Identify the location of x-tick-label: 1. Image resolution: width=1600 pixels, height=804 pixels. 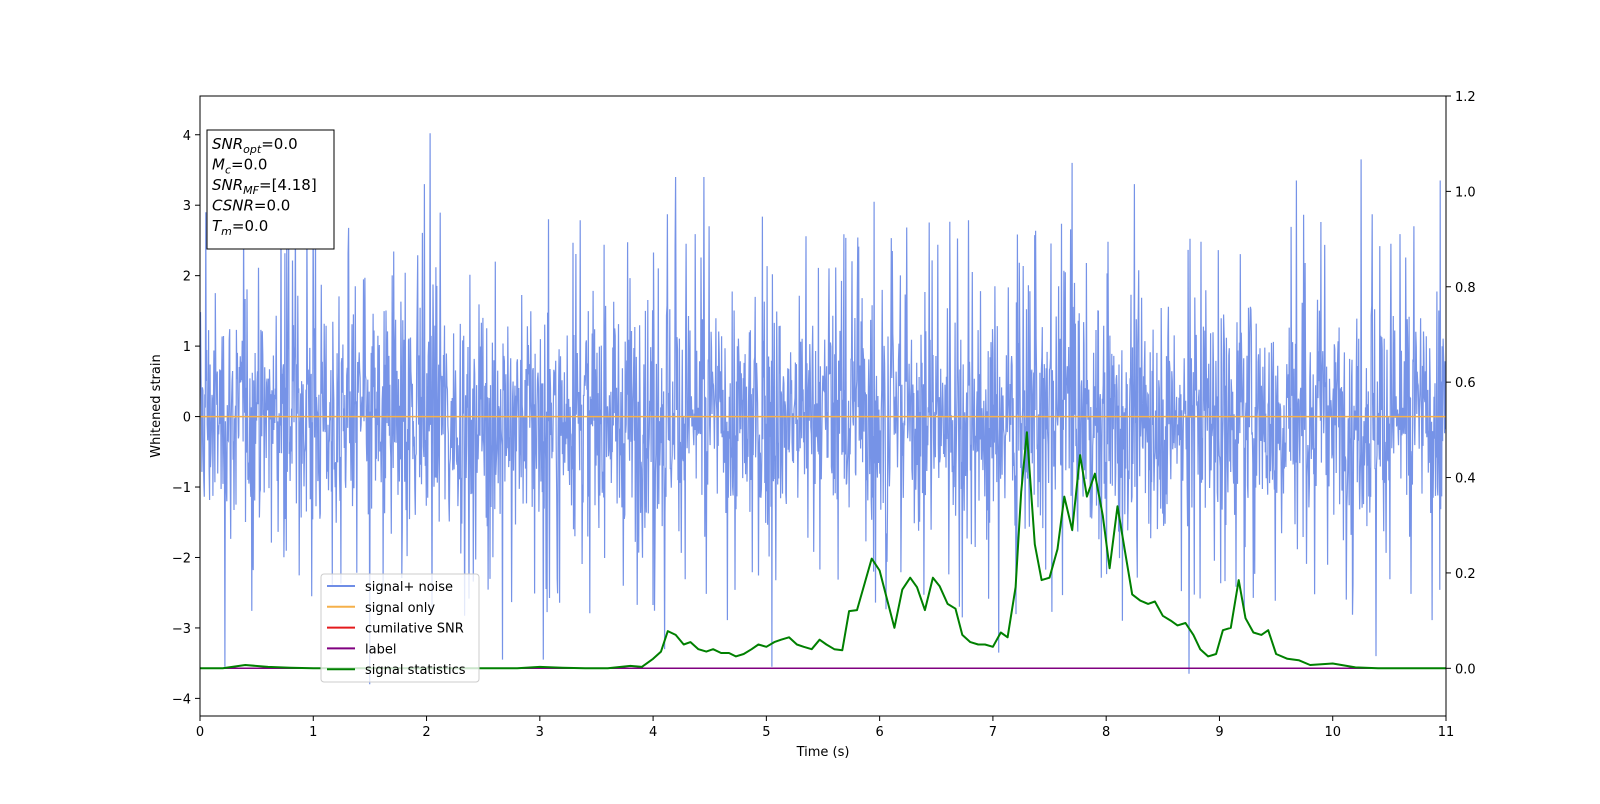
(313, 732).